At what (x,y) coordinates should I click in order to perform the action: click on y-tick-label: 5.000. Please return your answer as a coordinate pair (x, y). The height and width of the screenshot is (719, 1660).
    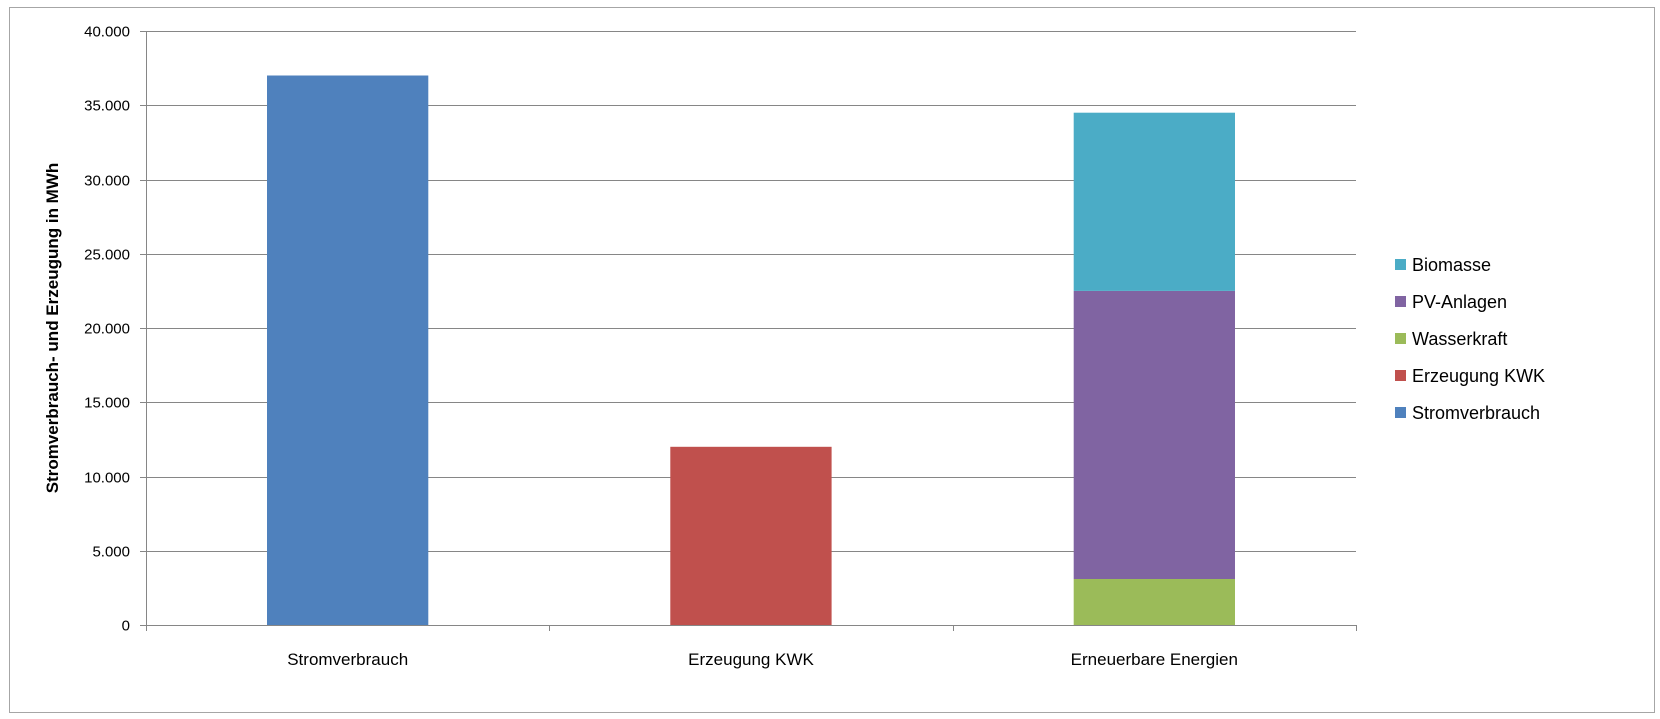
    Looking at the image, I should click on (111, 552).